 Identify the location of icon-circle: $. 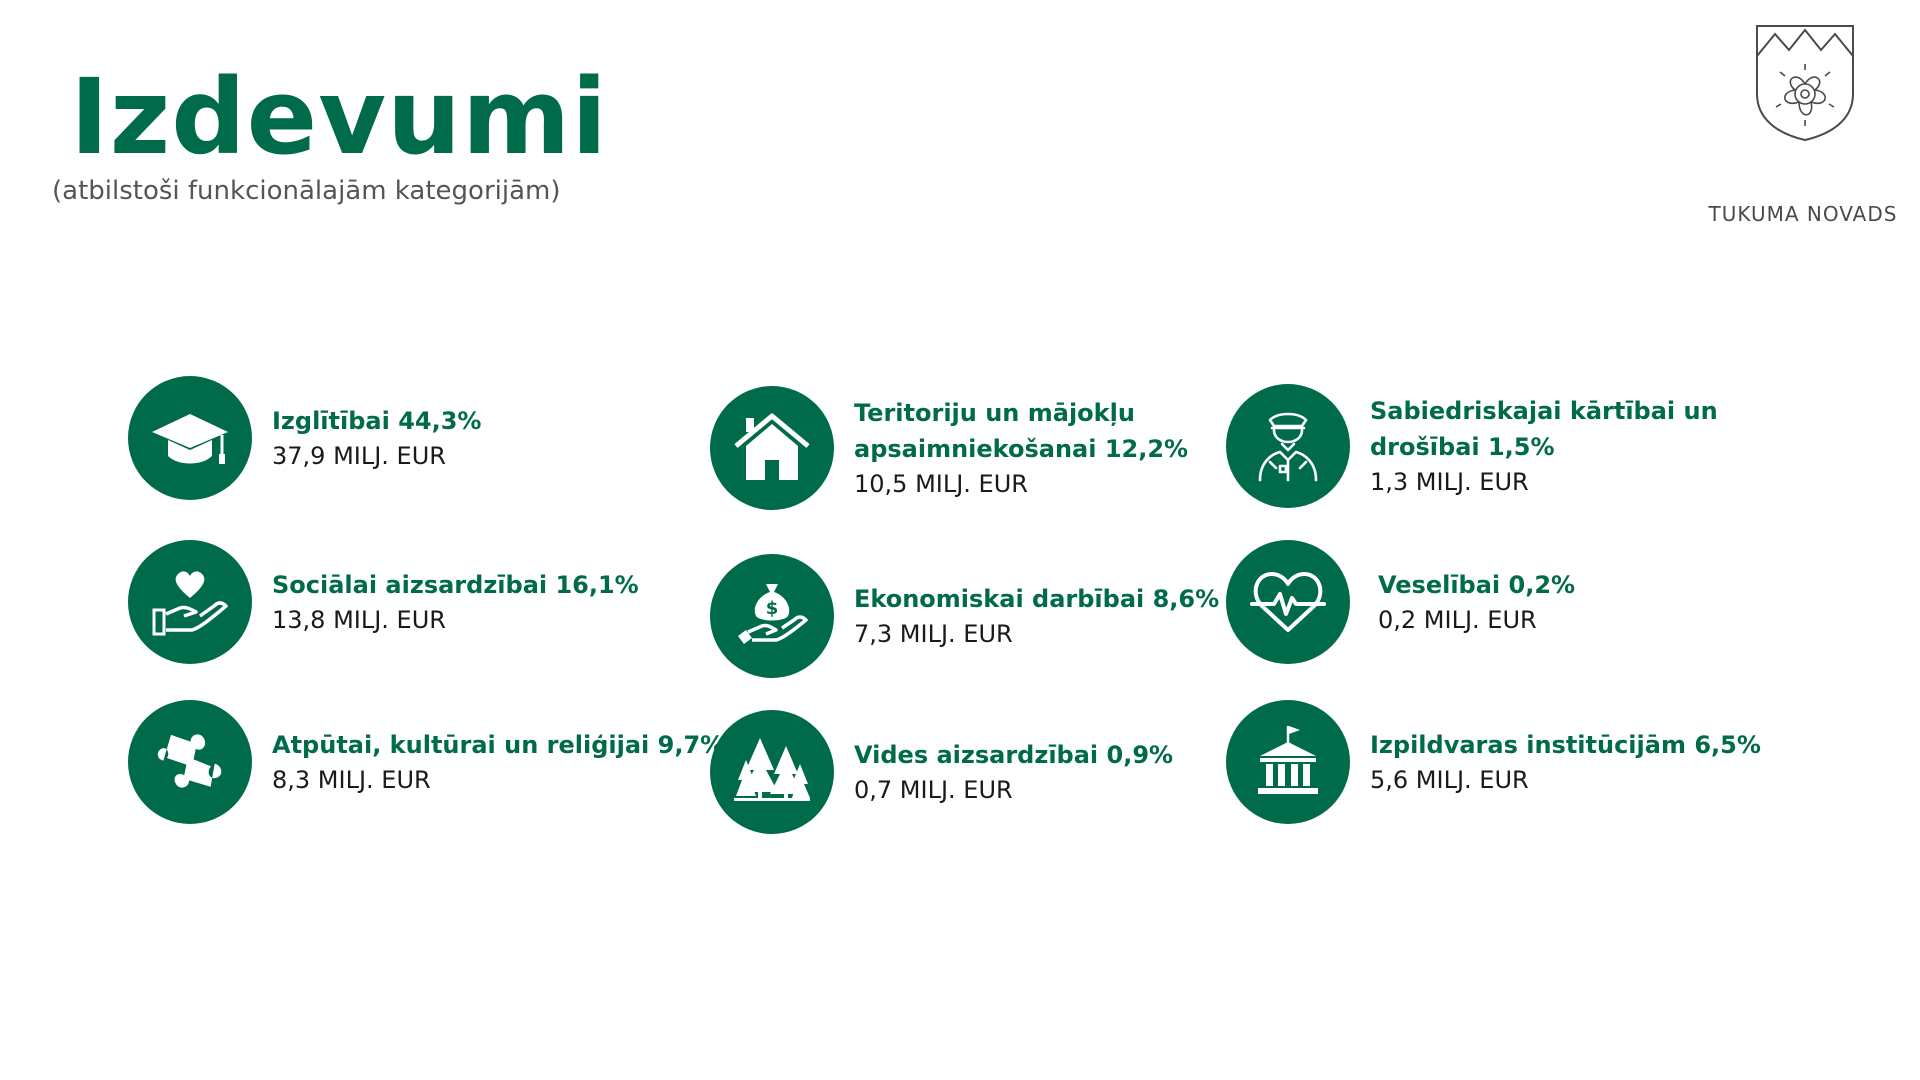
(772, 616).